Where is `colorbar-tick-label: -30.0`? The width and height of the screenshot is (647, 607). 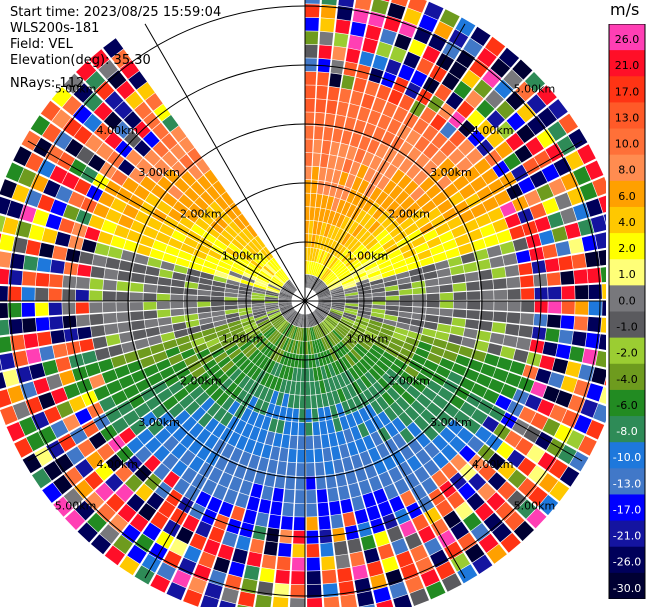
colorbar-tick-label: -30.0 is located at coordinates (627, 588).